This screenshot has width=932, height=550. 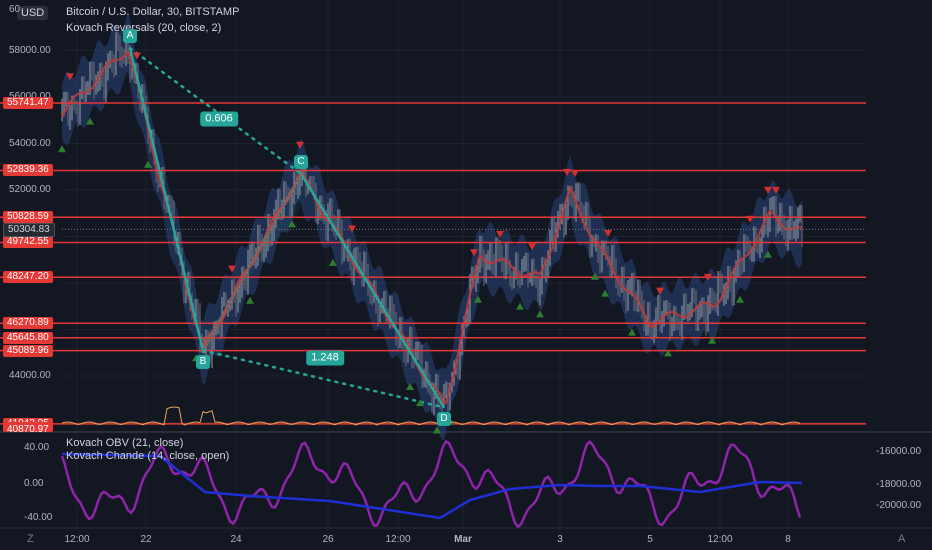 What do you see at coordinates (29, 230) in the screenshot?
I see `current-price-tag: 50304.83` at bounding box center [29, 230].